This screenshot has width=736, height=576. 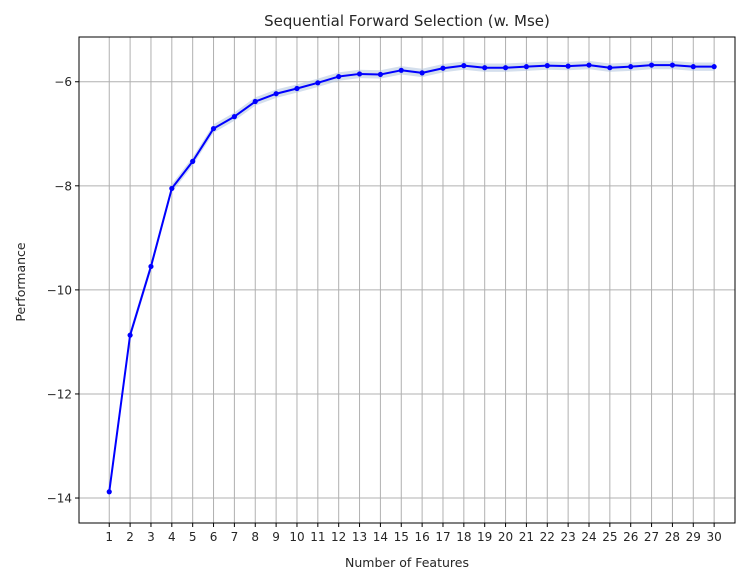 What do you see at coordinates (130, 537) in the screenshot?
I see `x-tick-label: 2` at bounding box center [130, 537].